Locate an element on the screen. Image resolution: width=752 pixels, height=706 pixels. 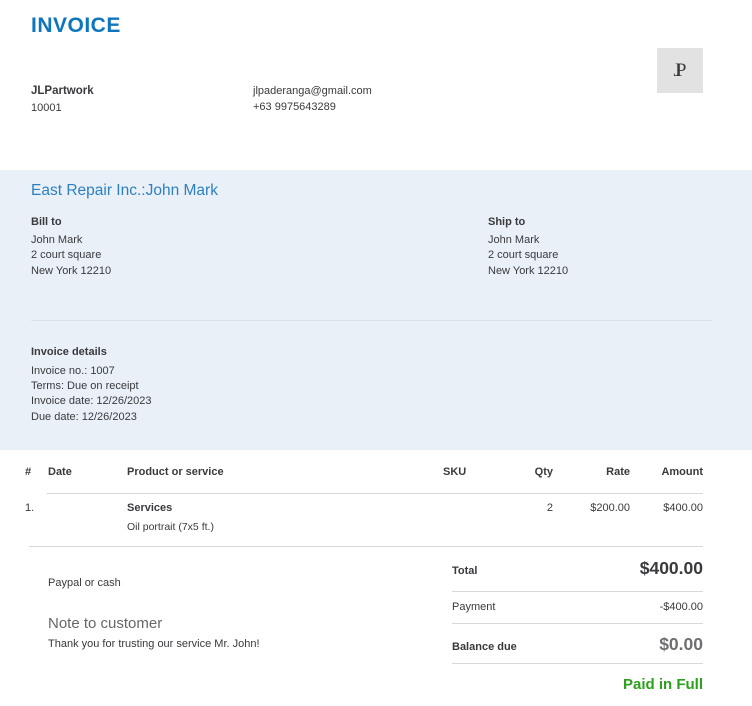
total-value: $400.00 is located at coordinates (671, 568).